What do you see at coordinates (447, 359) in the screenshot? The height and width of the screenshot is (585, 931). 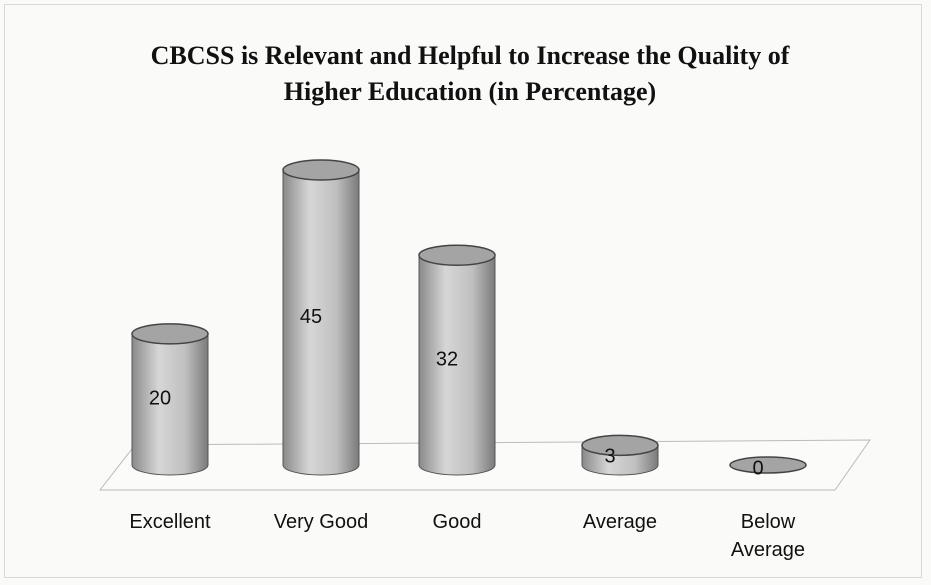 I see `data-label: 32` at bounding box center [447, 359].